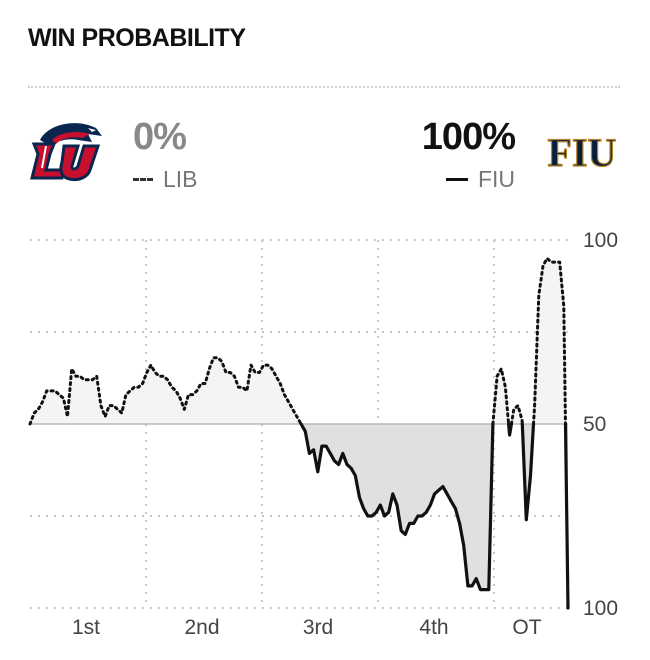 The height and width of the screenshot is (660, 650). Describe the element at coordinates (201, 627) in the screenshot. I see `x-tick-label-1: 2nd` at that location.